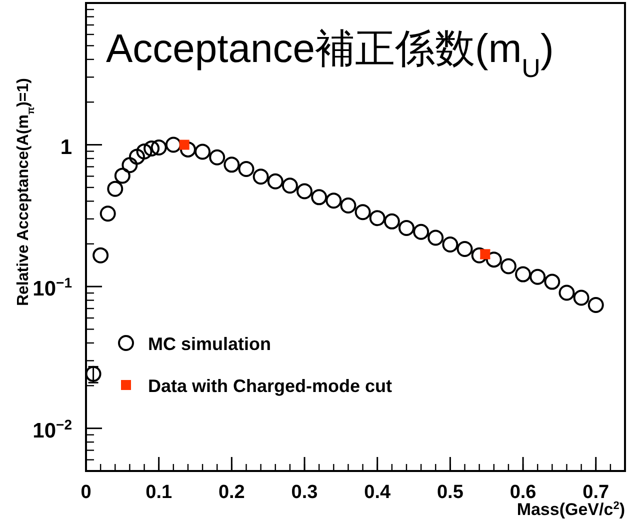  I want to click on y-tick-label: 1, so click(66, 147).